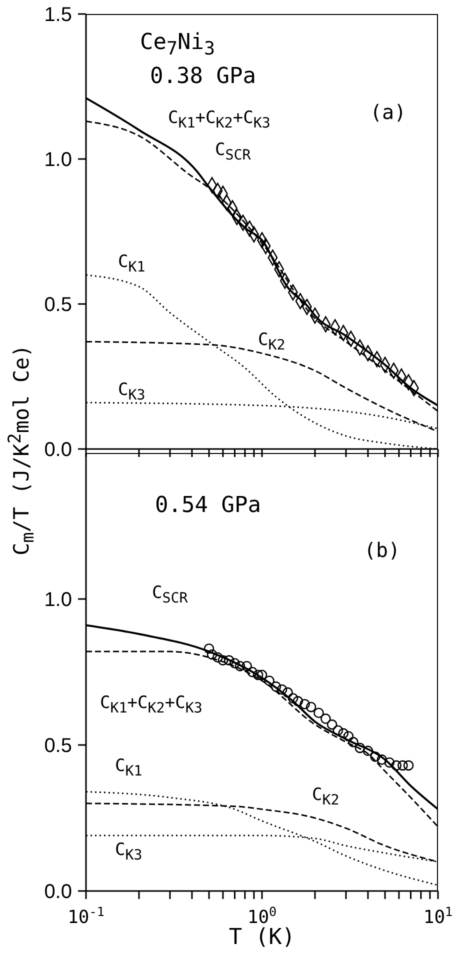 The width and height of the screenshot is (458, 959). Describe the element at coordinates (388, 112) in the screenshot. I see `annotation: (a)` at that location.